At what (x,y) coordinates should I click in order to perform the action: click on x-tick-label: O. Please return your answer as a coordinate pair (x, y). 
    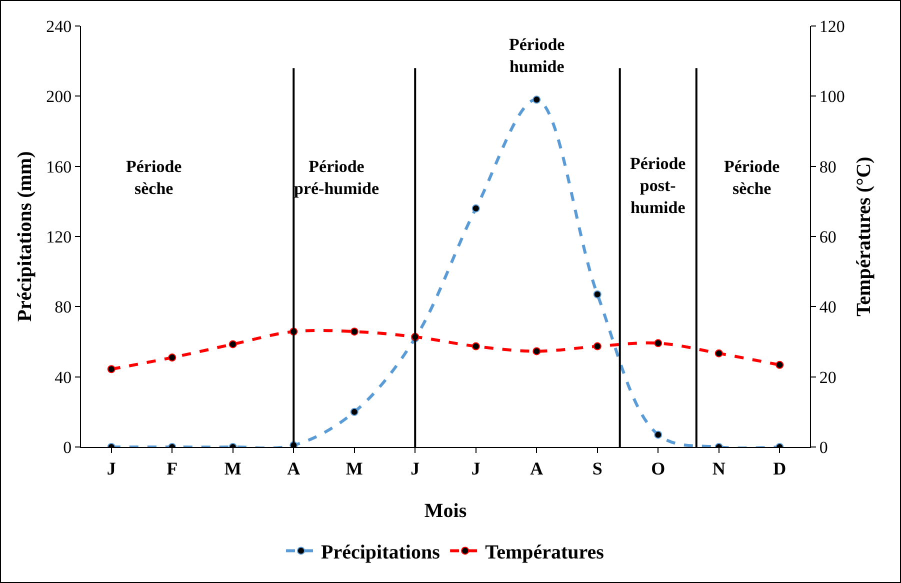
    Looking at the image, I should click on (658, 468).